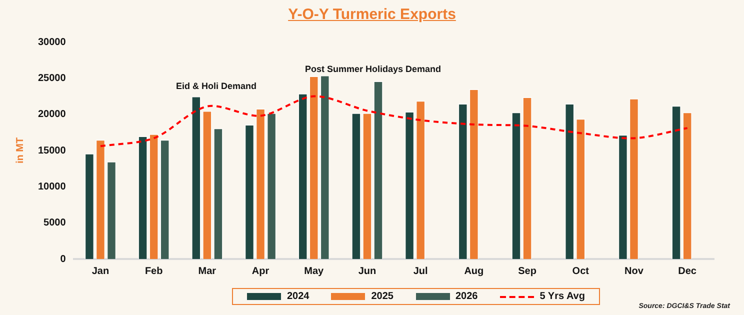 This screenshot has height=315, width=744. What do you see at coordinates (52, 42) in the screenshot?
I see `y-tick-label: 30000` at bounding box center [52, 42].